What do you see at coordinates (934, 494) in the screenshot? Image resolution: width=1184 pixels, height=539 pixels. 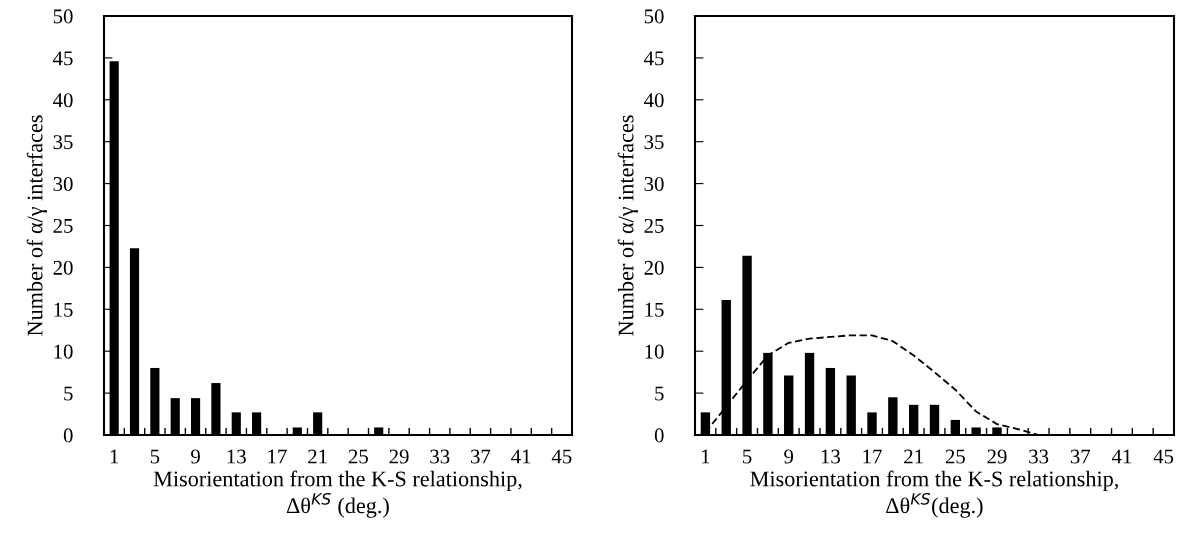 I see `x-axis-title: Misorientation from the K-S relationship, Δθ$^{KS}$(deg.)` at bounding box center [934, 494].